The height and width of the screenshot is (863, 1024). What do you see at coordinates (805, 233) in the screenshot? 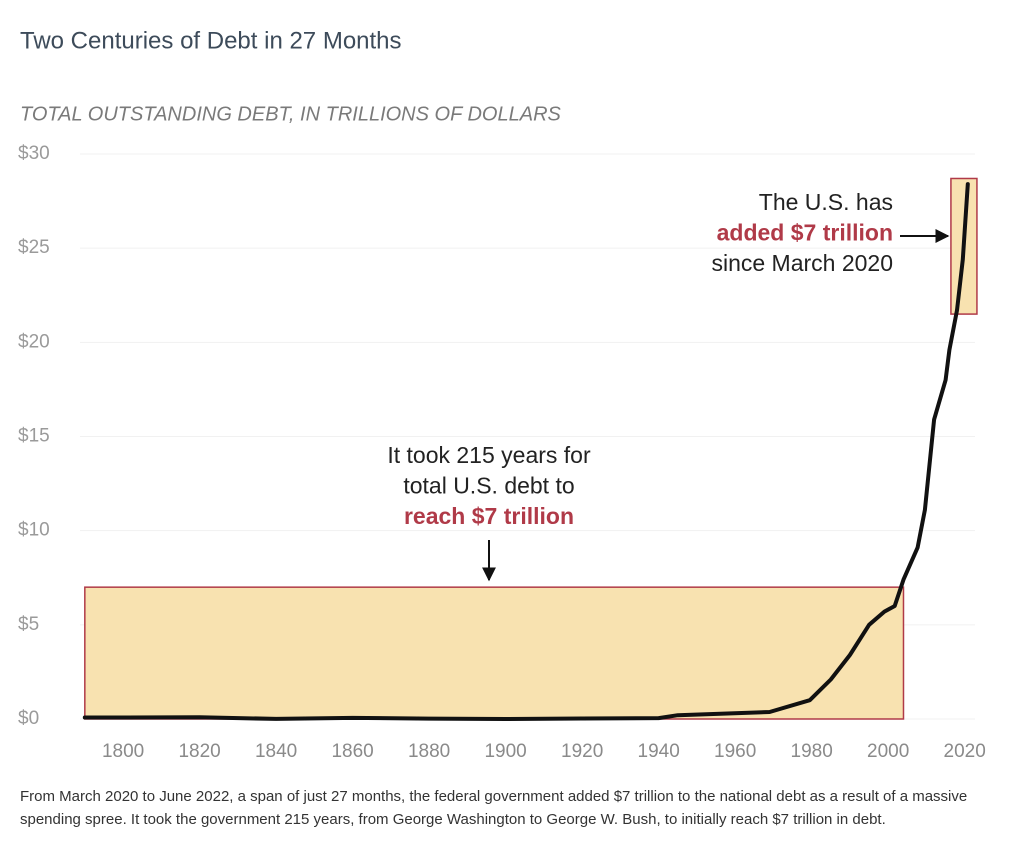
I see `annotation-text: added $7 trillion` at bounding box center [805, 233].